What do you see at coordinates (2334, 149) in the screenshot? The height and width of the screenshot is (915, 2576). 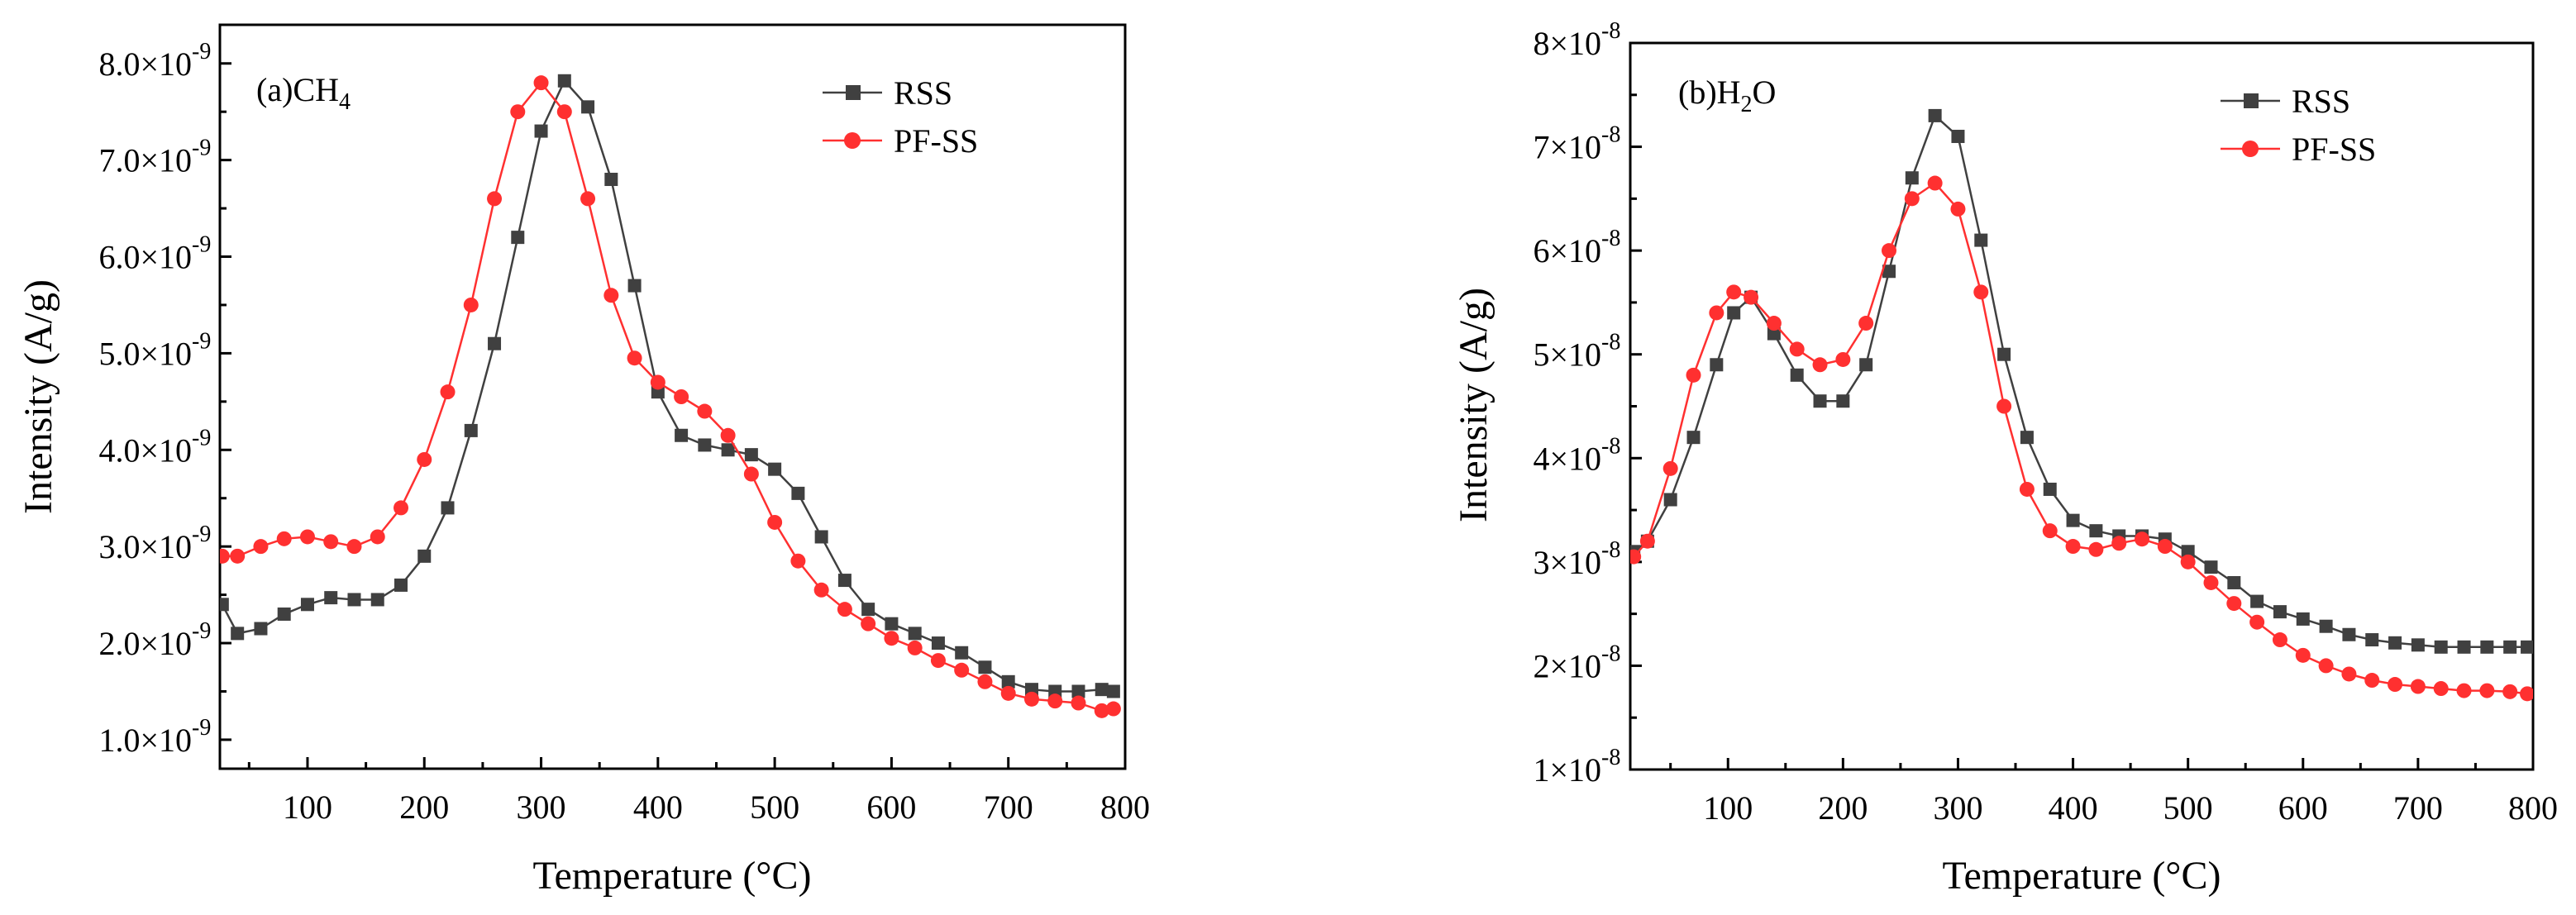 I see `legend-label: PF-SS` at bounding box center [2334, 149].